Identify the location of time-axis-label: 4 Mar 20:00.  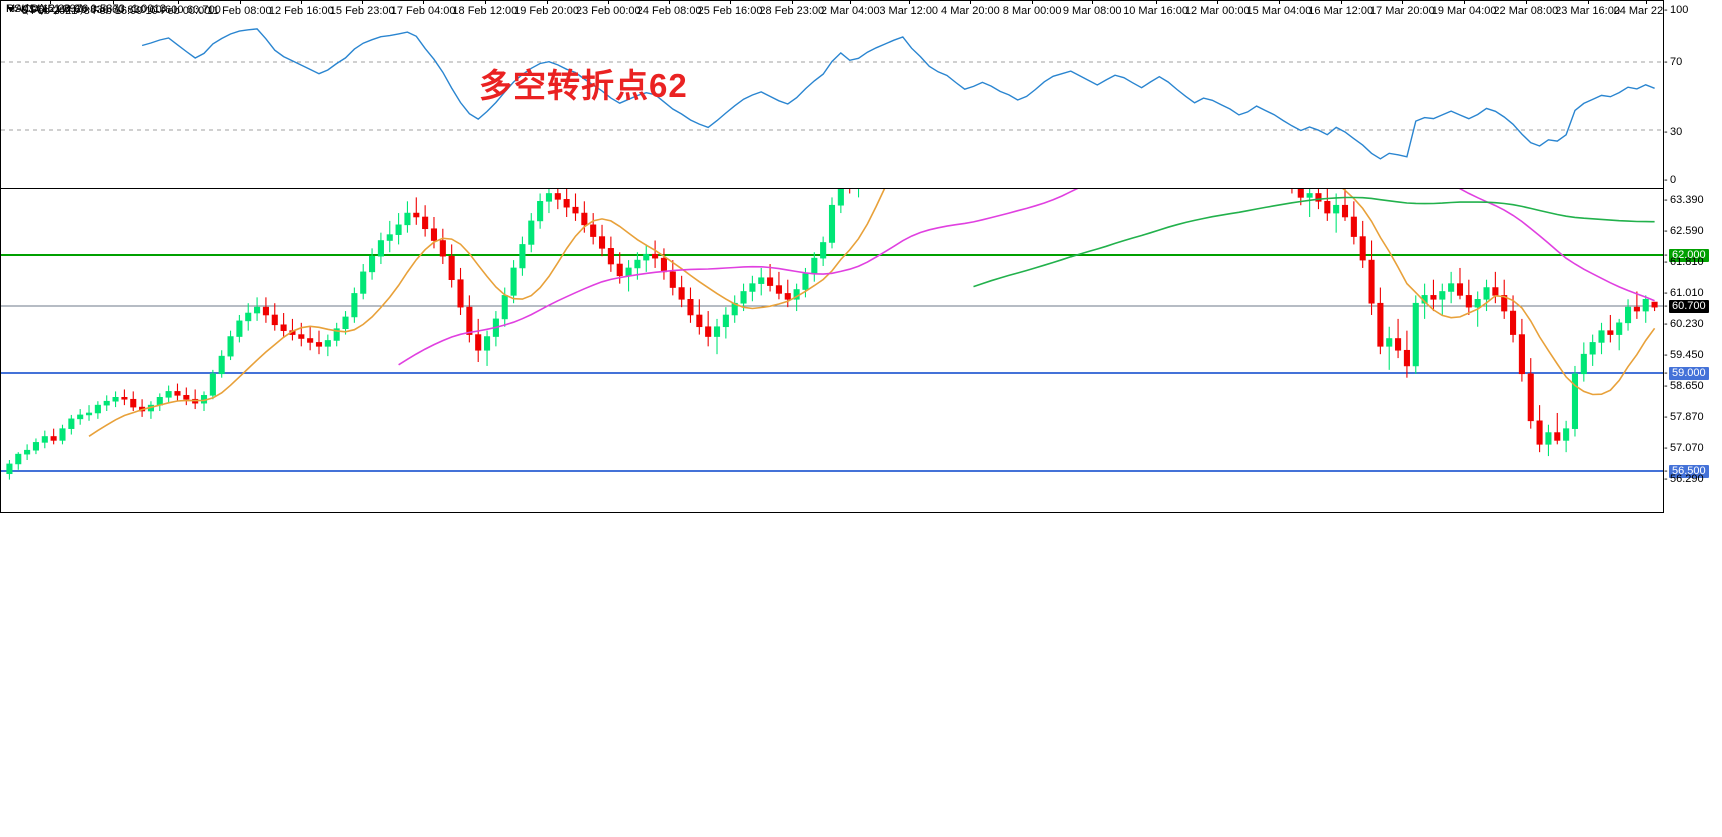
(970, 11).